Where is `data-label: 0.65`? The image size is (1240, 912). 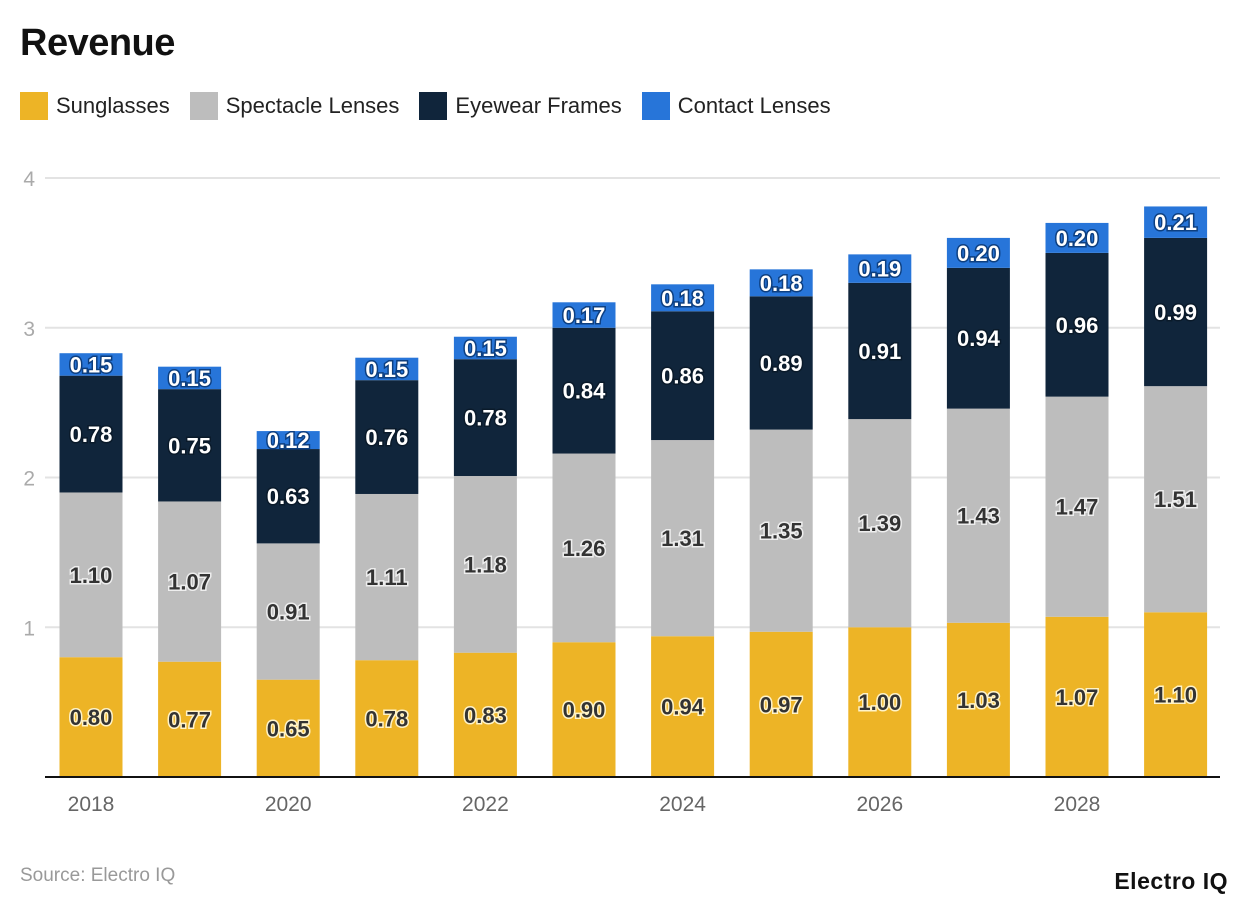
data-label: 0.65 is located at coordinates (288, 728).